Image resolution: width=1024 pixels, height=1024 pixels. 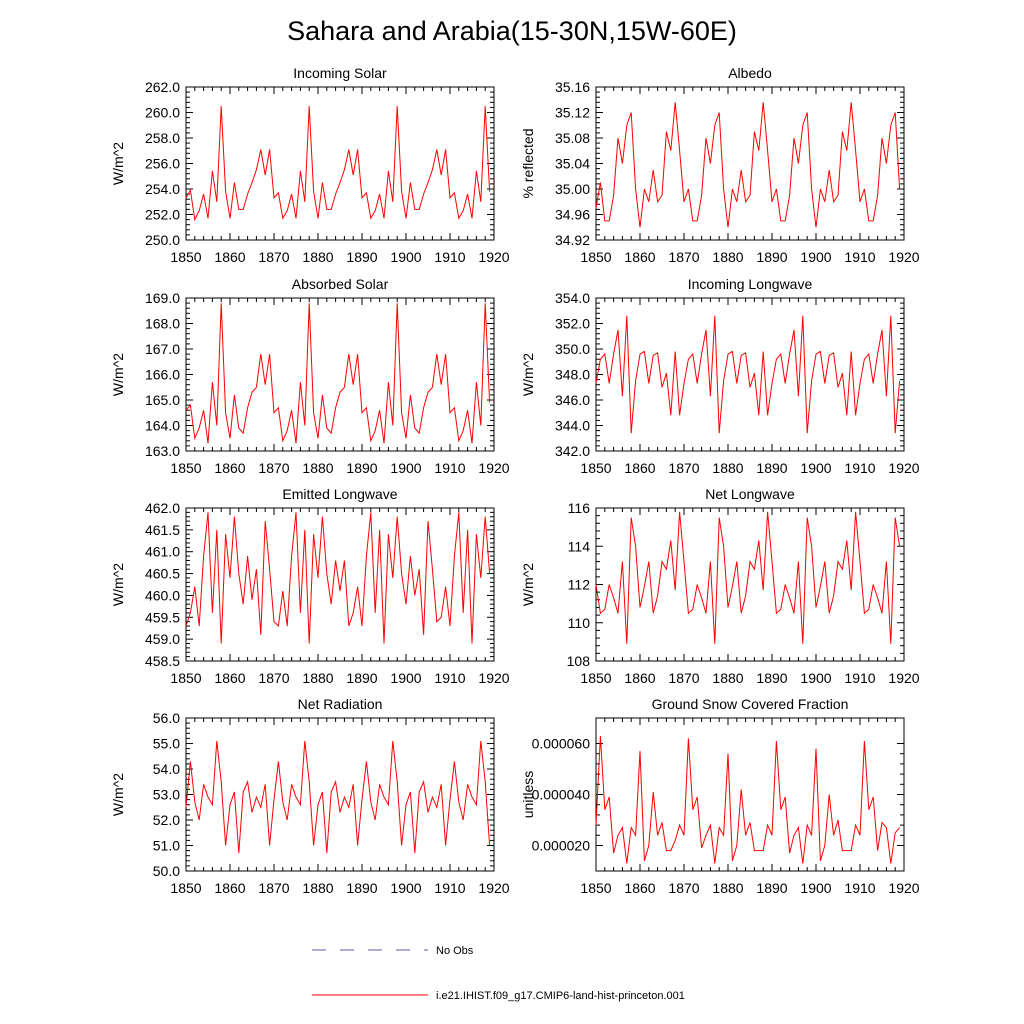 What do you see at coordinates (166, 846) in the screenshot?
I see `panel-net-radiation-ytick-label: 51.0` at bounding box center [166, 846].